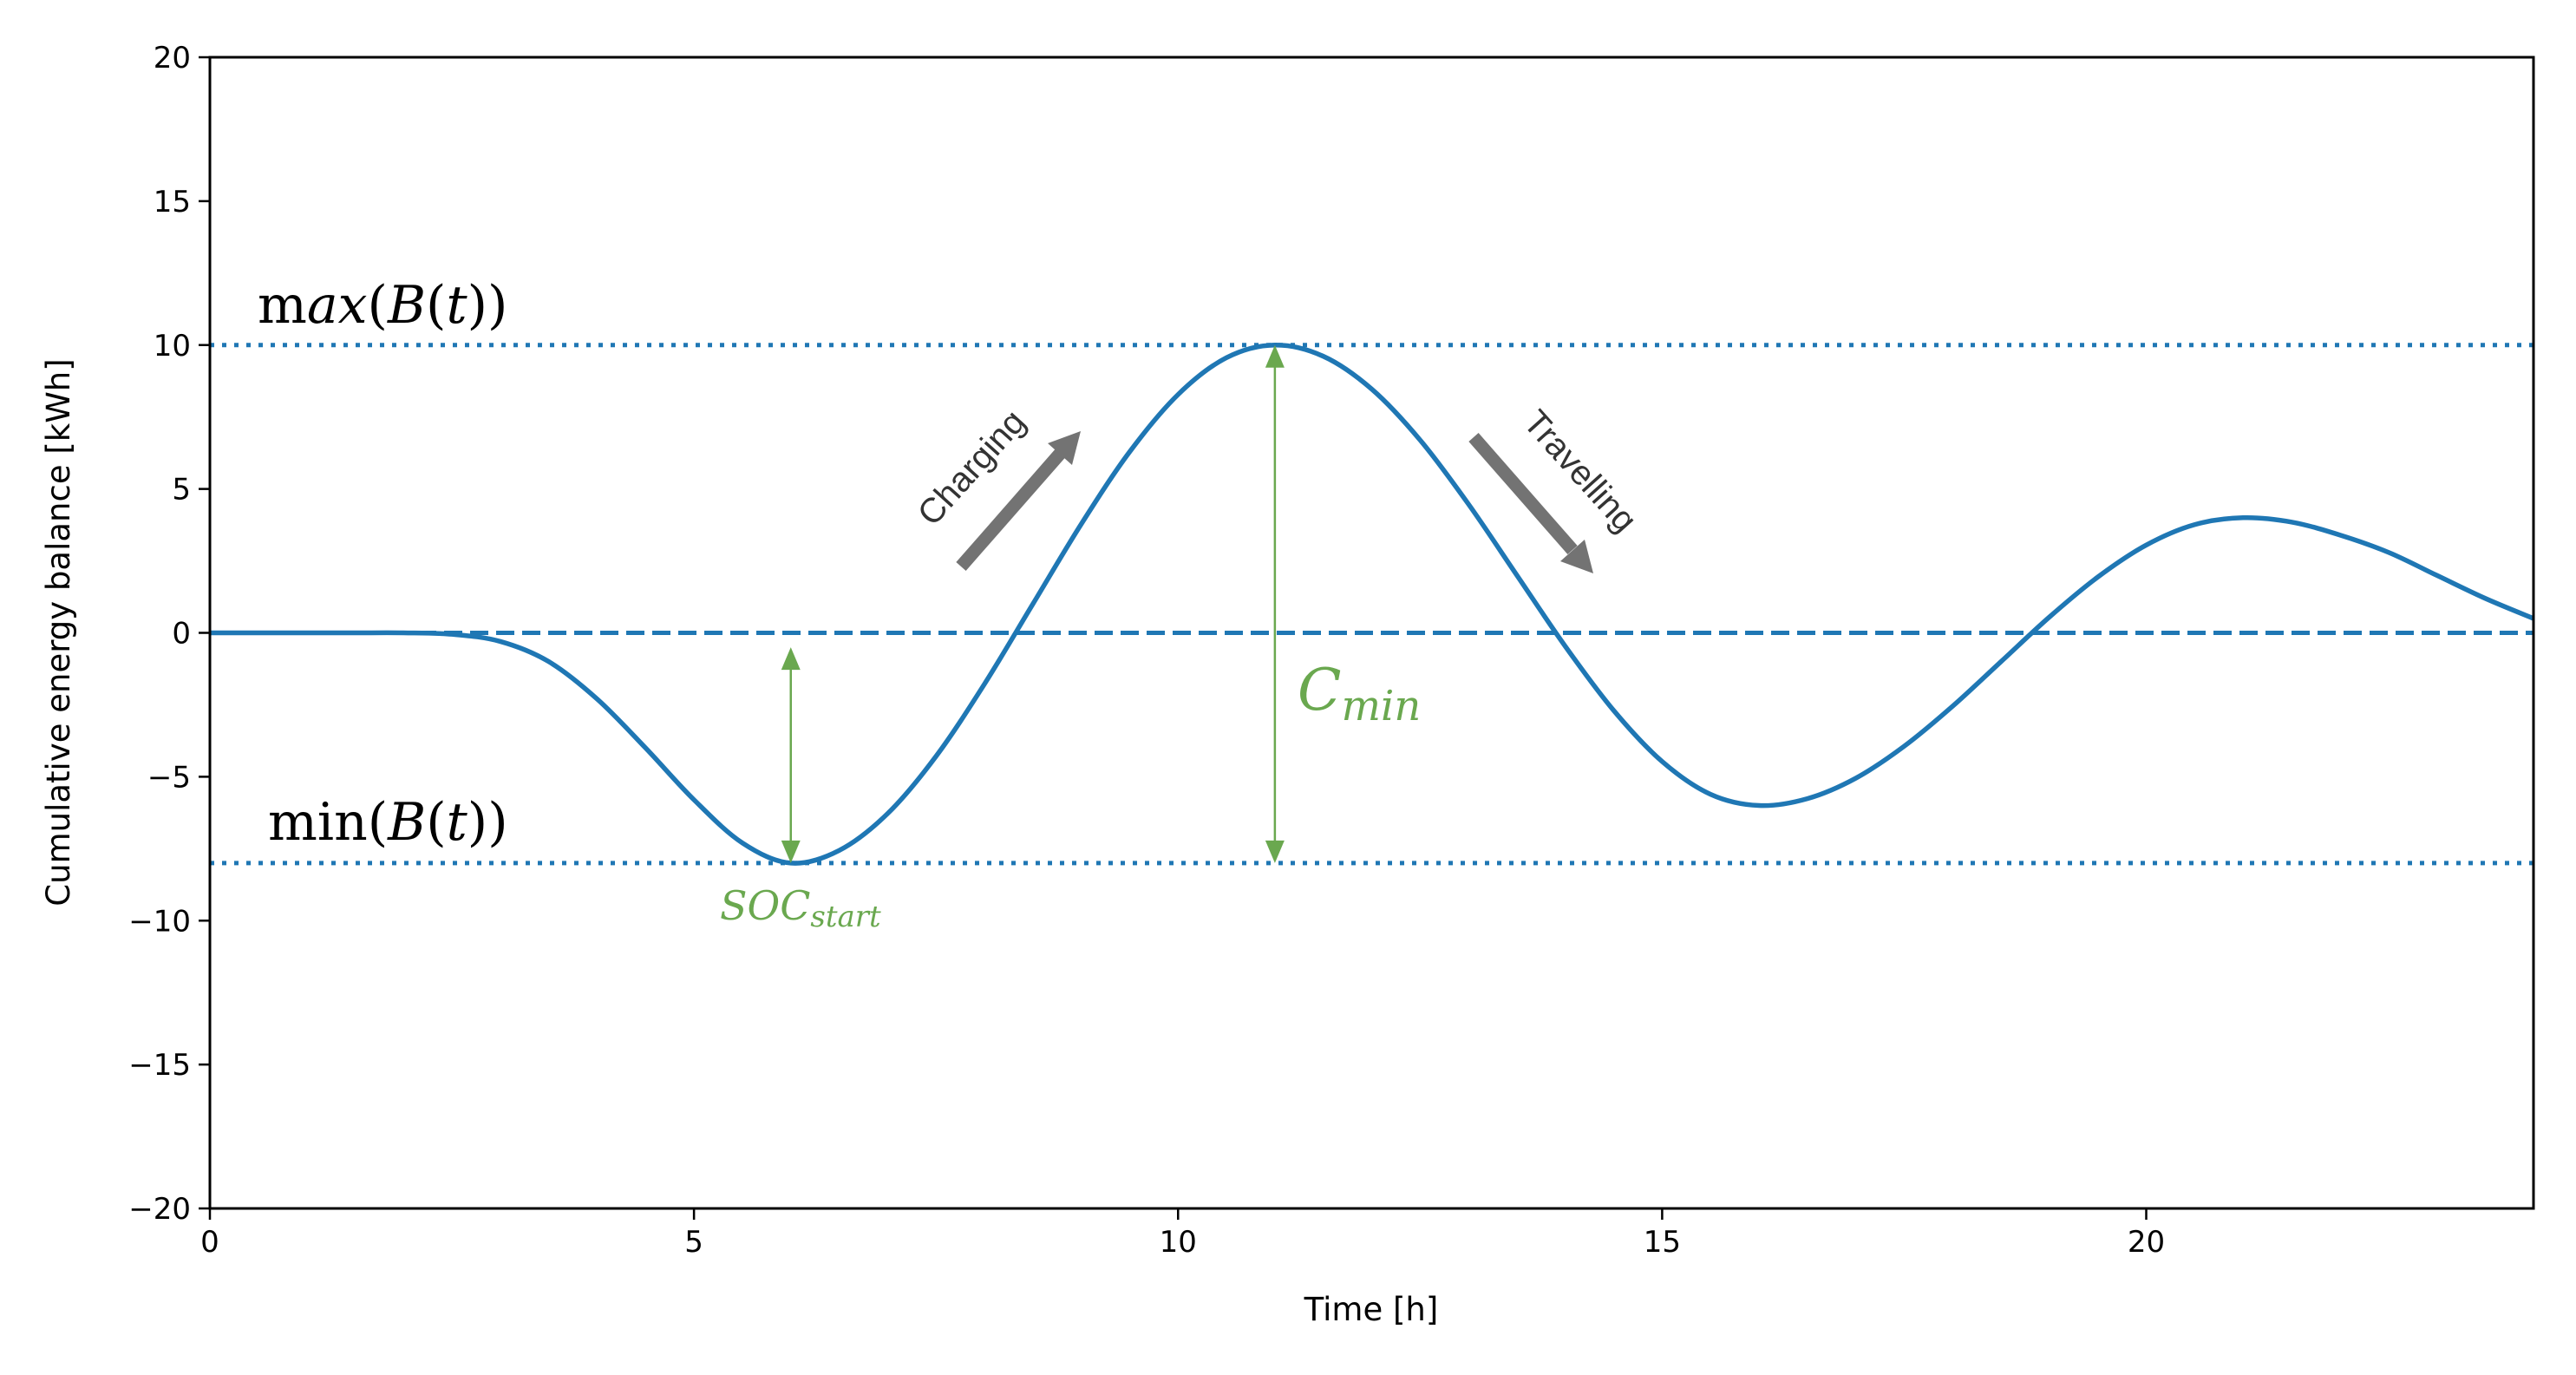 This screenshot has height=1375, width=2576. What do you see at coordinates (1359, 694) in the screenshot?
I see `c-min-label: Cmin` at bounding box center [1359, 694].